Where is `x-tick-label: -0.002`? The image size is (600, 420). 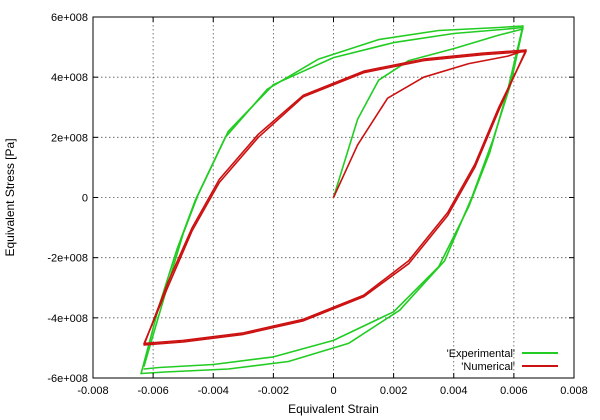
x-tick-label: -0.002 is located at coordinates (273, 391).